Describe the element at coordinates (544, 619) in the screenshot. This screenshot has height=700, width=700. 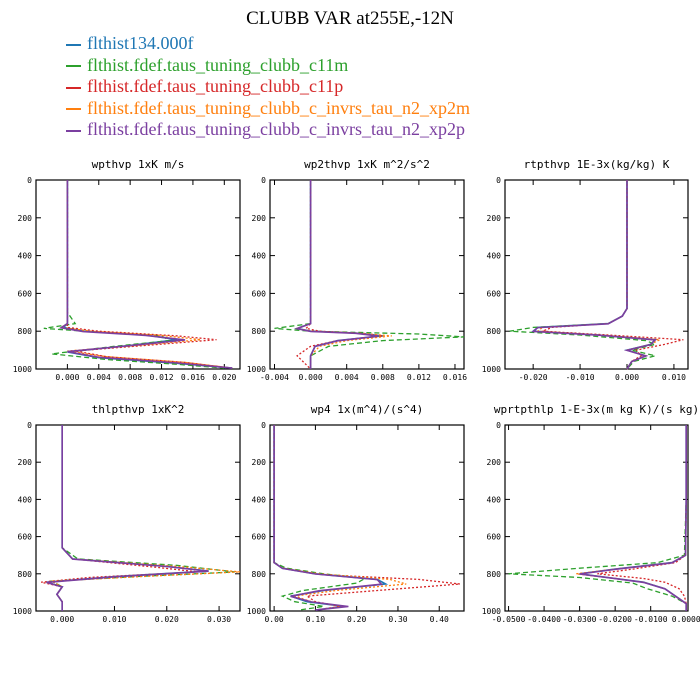
I see `x-tick-label: -0.0400` at that location.